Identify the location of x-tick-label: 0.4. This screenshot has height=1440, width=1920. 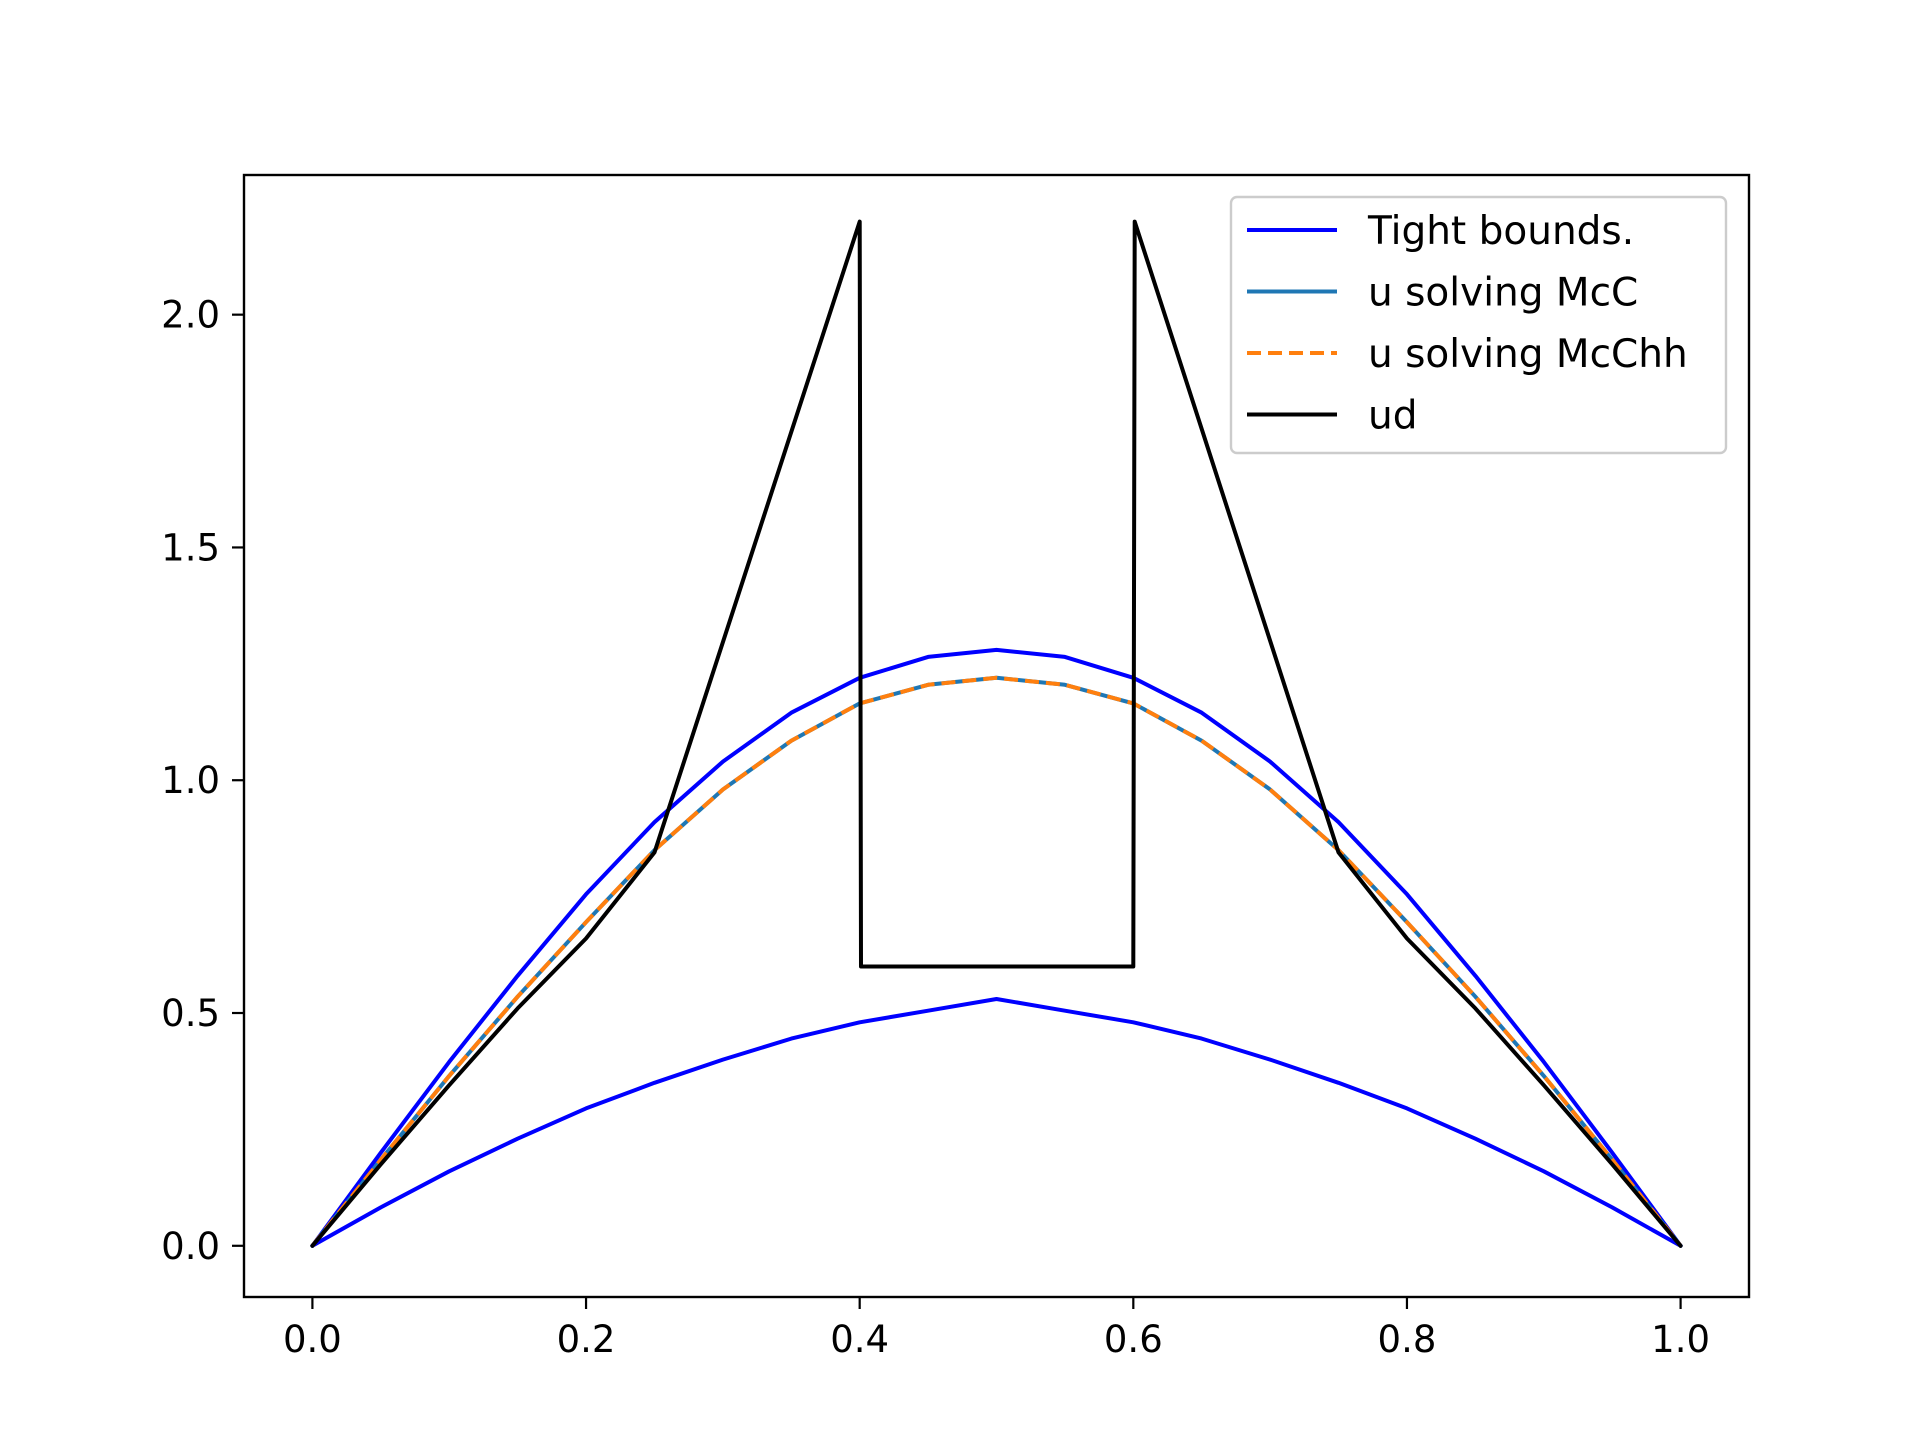
(859, 1339).